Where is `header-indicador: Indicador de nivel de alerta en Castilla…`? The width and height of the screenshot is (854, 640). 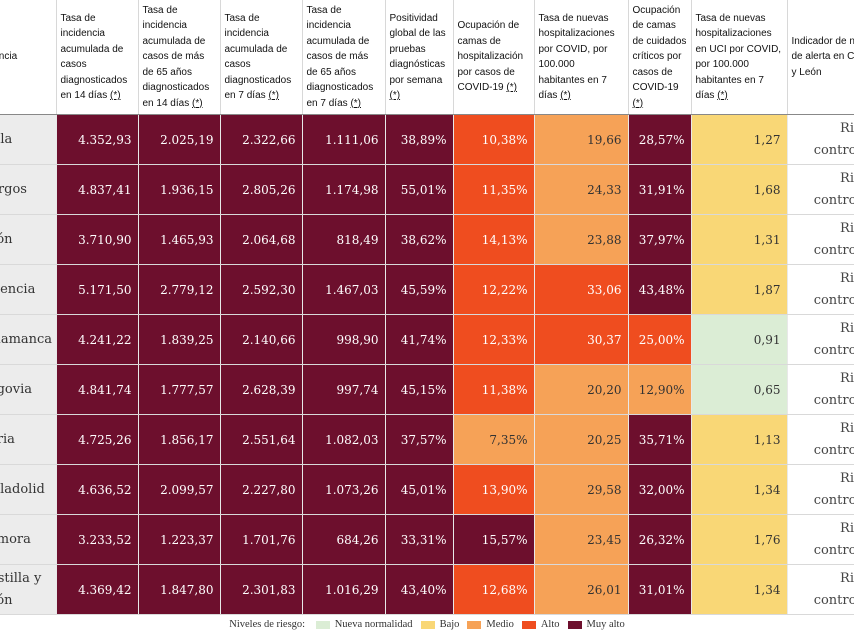 header-indicador: Indicador de nivel de alerta en Castilla… is located at coordinates (820, 57).